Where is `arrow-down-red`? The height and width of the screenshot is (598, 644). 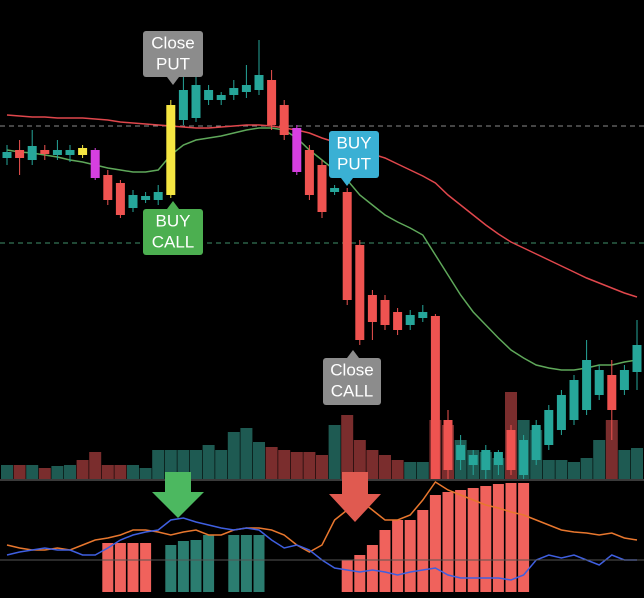
arrow-down-red is located at coordinates (355, 497).